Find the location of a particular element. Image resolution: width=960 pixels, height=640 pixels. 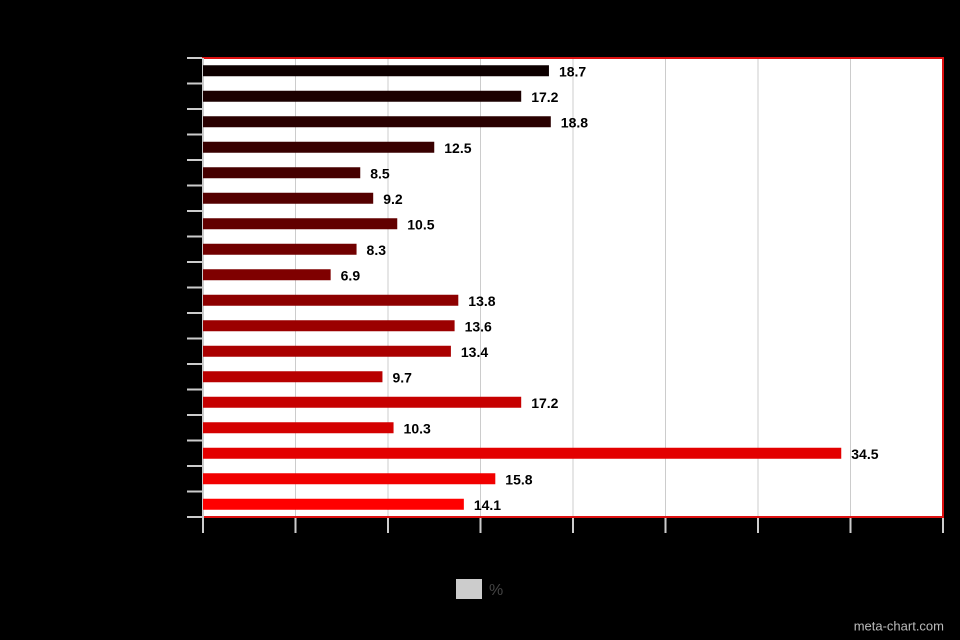

legend-label: % is located at coordinates (496, 590).